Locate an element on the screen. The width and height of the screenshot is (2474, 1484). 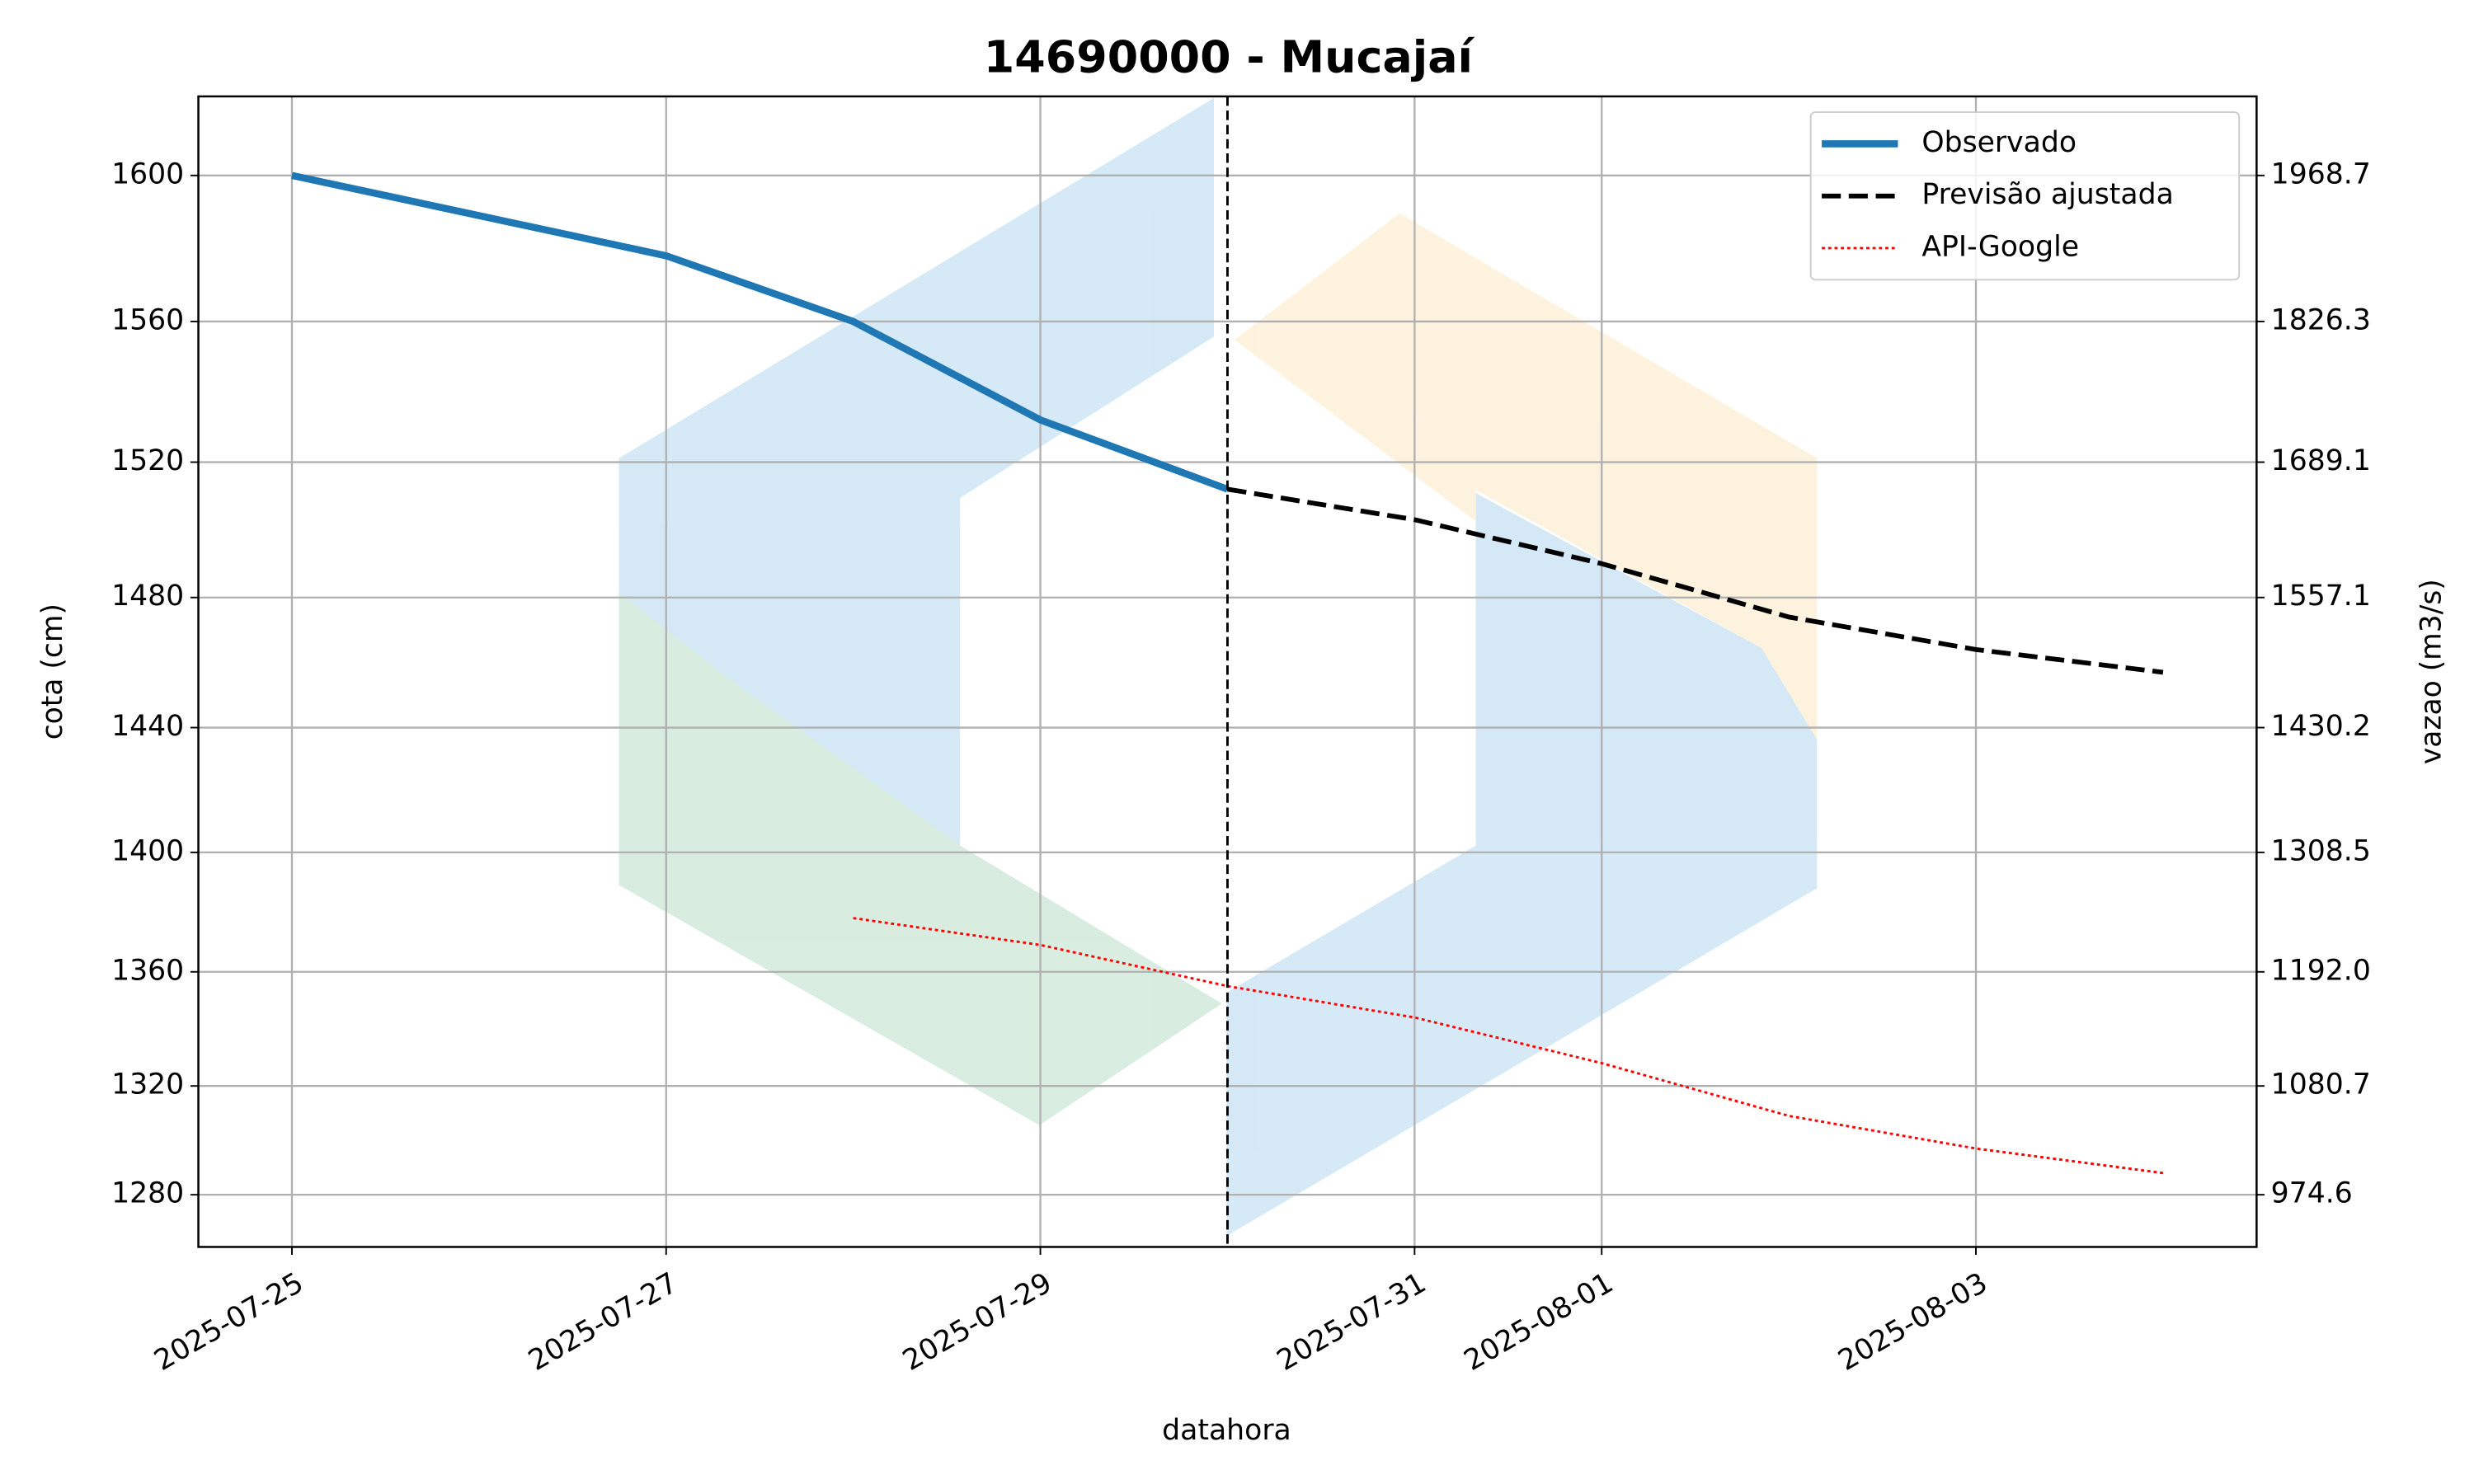
legend-label: Observado is located at coordinates (1999, 142).